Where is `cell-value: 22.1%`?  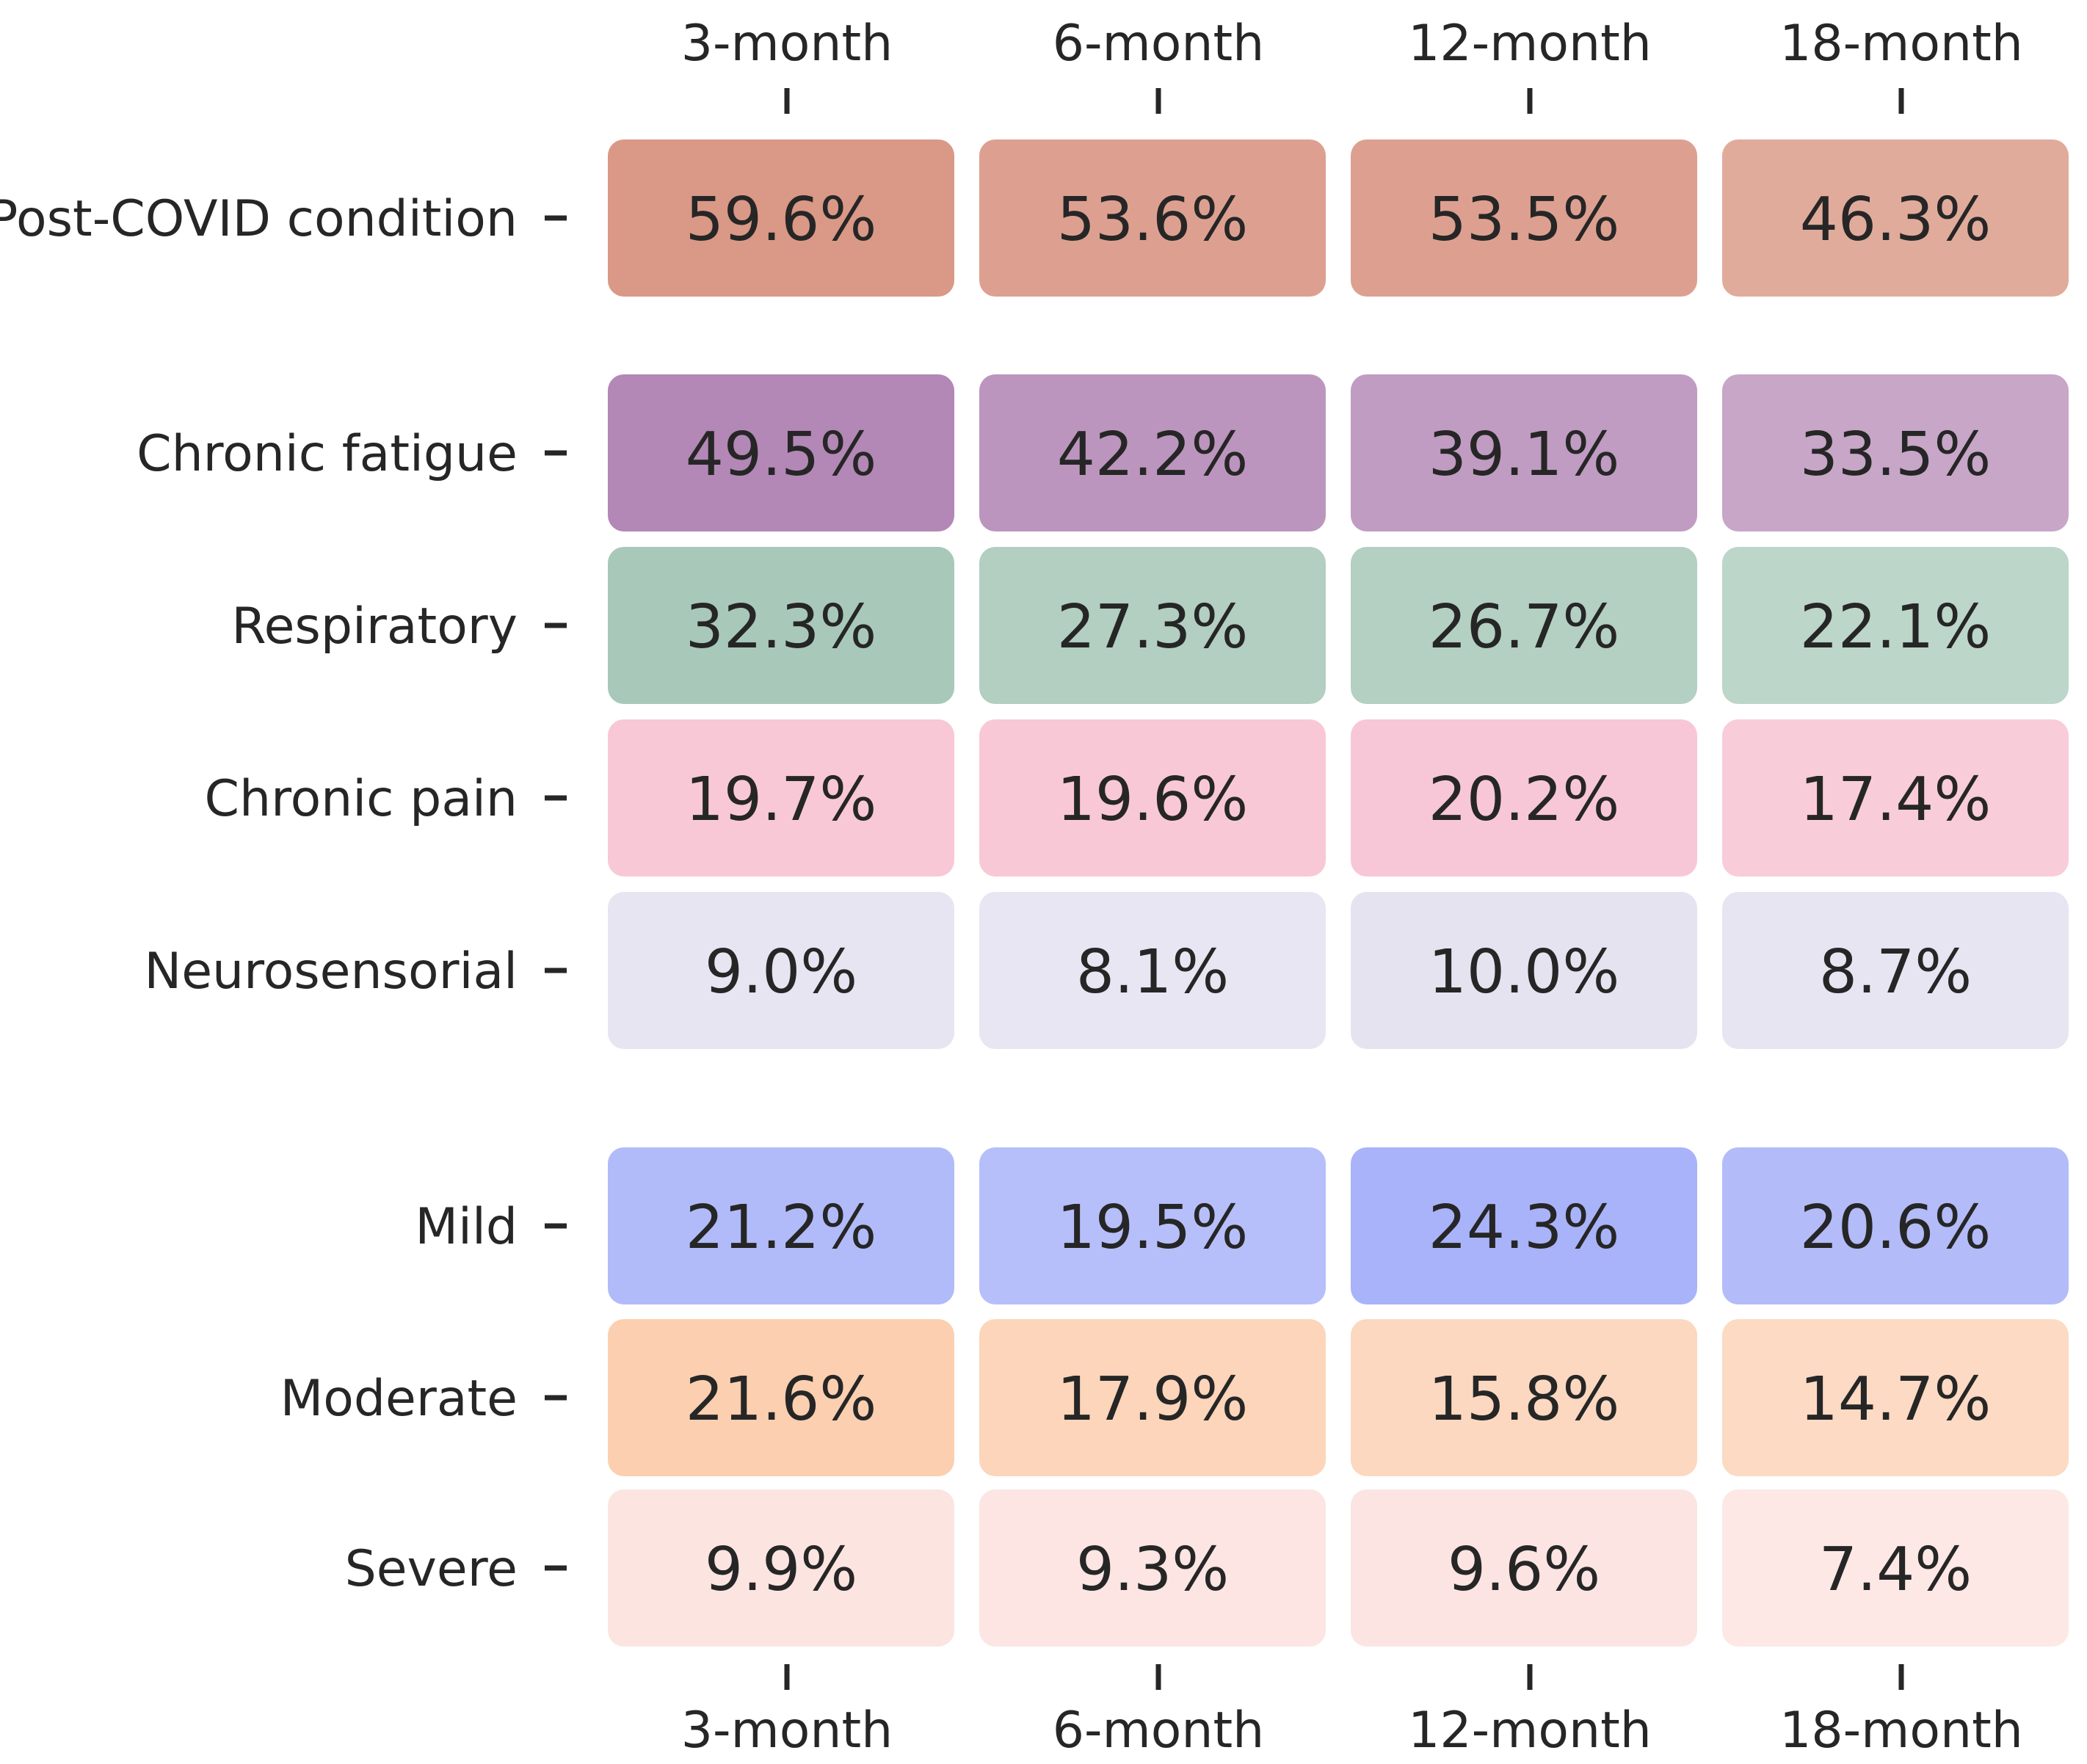
cell-value: 22.1% is located at coordinates (1896, 627).